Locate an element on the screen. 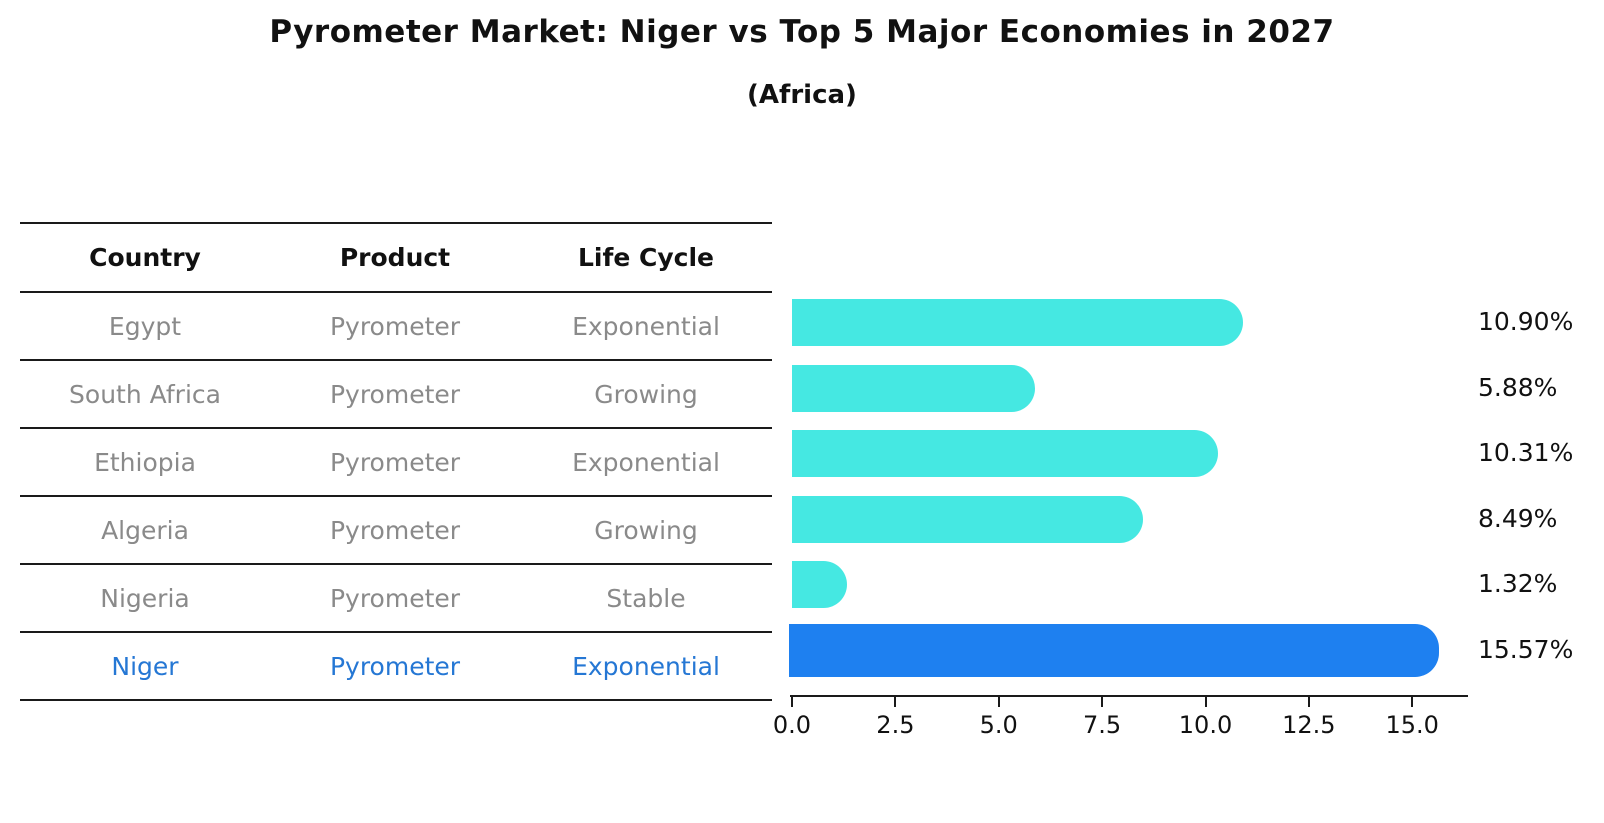 The width and height of the screenshot is (1604, 823). bar-ethiopia is located at coordinates (1005, 453).